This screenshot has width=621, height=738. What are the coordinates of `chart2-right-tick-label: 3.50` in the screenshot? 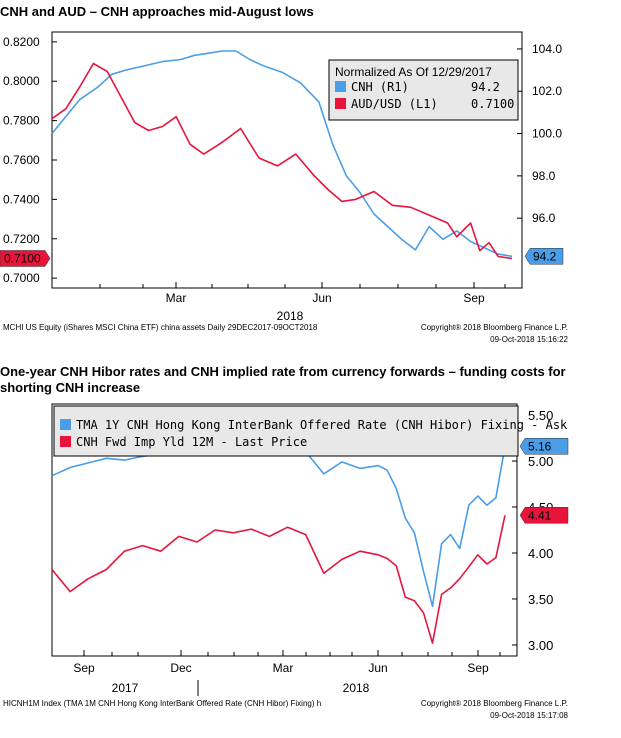 It's located at (540, 599).